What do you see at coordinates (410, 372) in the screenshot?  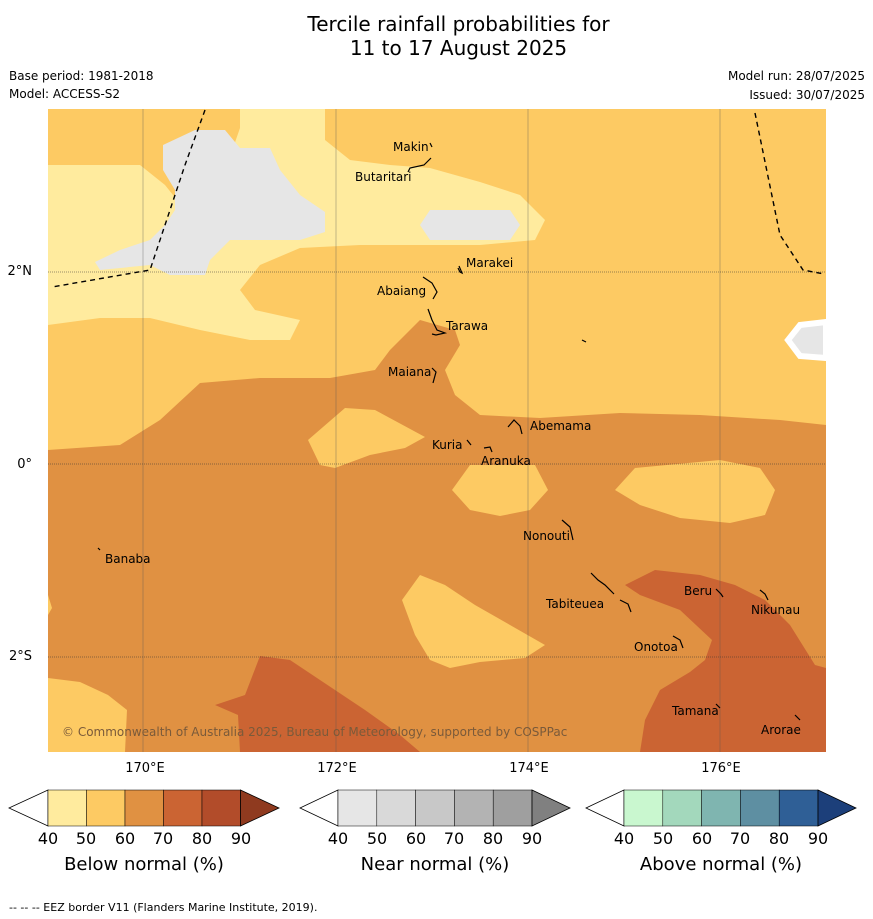 I see `place-maiana: Maiana` at bounding box center [410, 372].